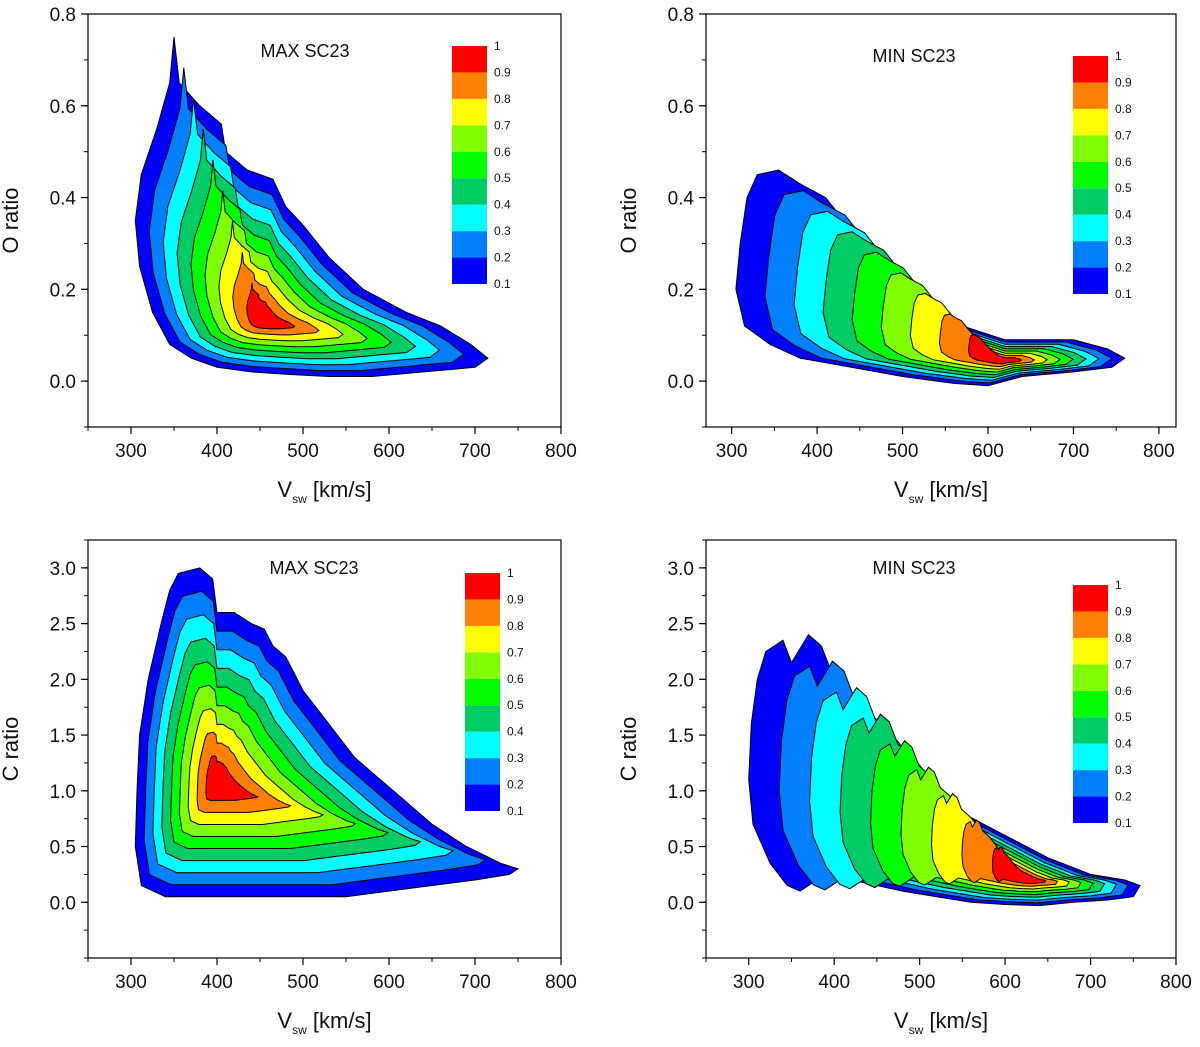  I want to click on y-tick-label: 1.0, so click(681, 792).